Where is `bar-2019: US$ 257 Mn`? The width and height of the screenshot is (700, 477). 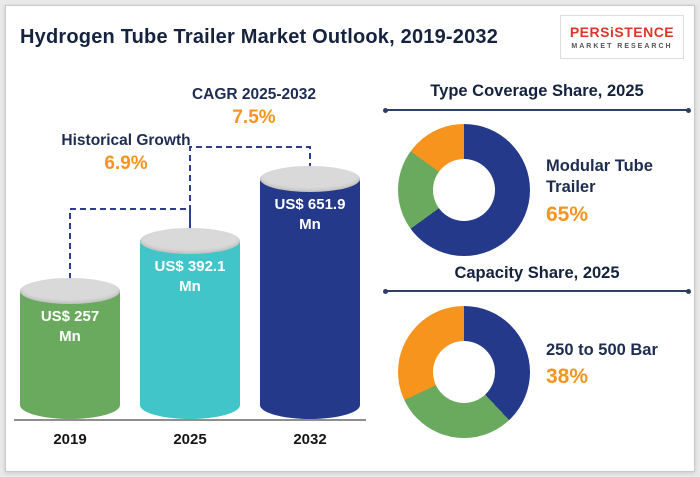
bar-2019: US$ 257 Mn is located at coordinates (70, 348).